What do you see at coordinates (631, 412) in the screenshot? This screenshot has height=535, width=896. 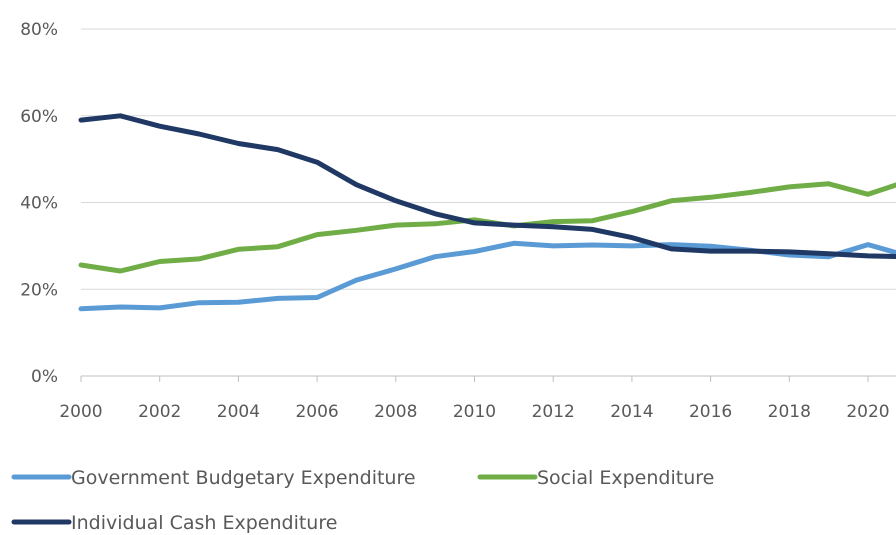 I see `x-tick-label: 2014` at bounding box center [631, 412].